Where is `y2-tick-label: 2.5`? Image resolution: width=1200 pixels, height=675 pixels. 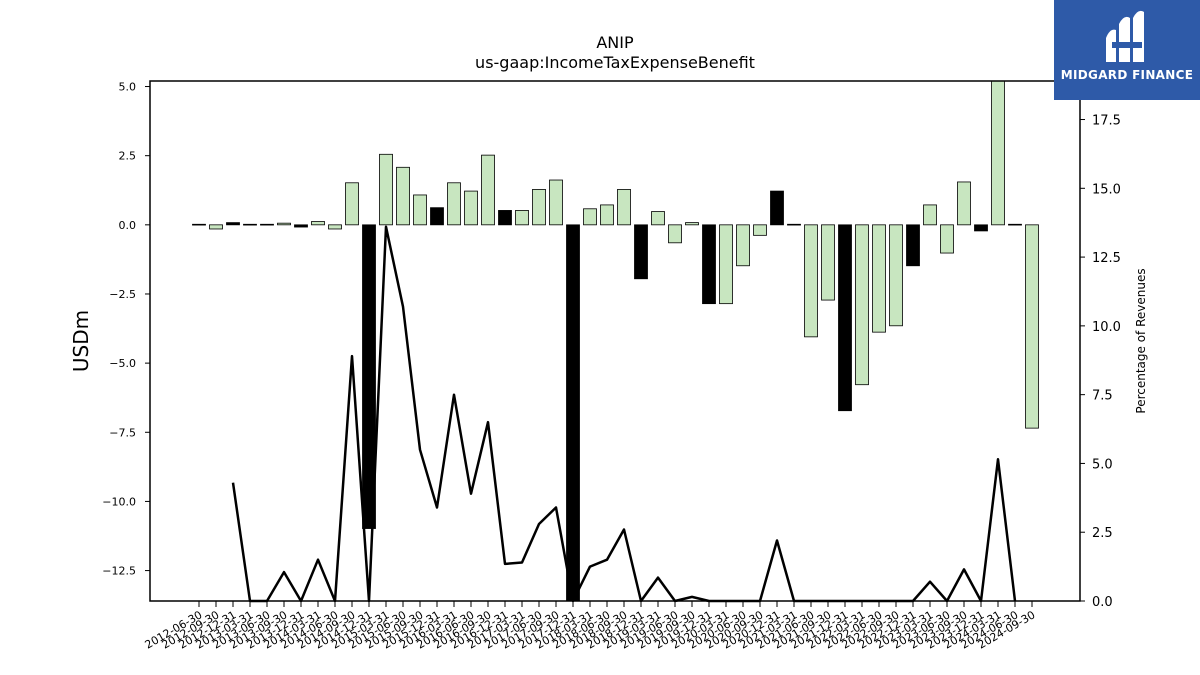
y2-tick-label: 2.5 is located at coordinates (1102, 533).